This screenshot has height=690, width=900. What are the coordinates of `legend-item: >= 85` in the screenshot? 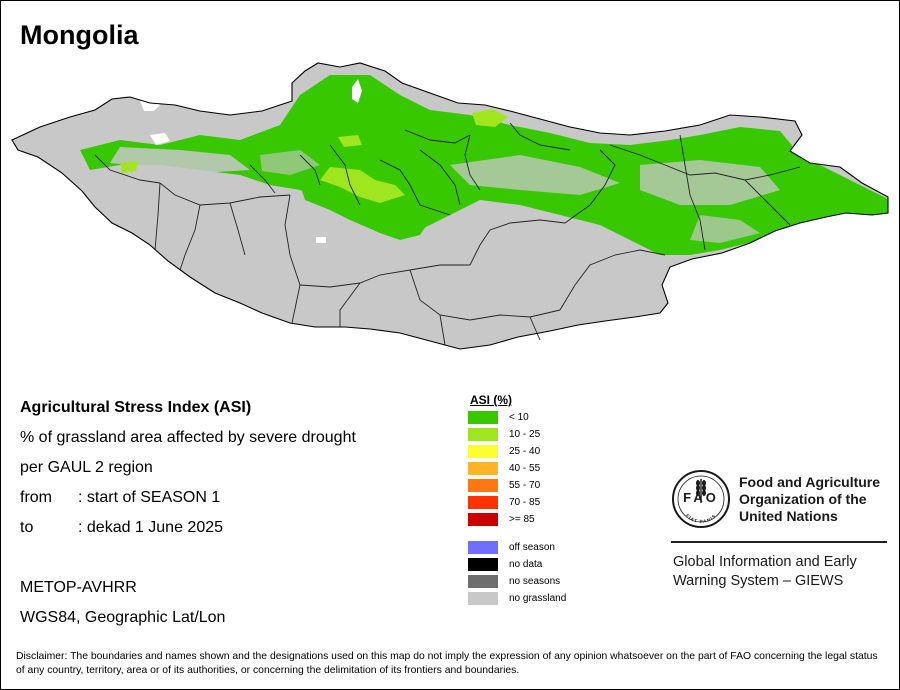 It's located at (501, 519).